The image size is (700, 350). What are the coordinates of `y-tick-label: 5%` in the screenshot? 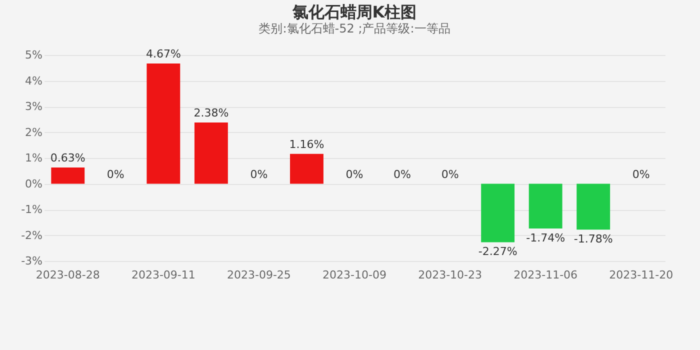 It's located at (33, 55).